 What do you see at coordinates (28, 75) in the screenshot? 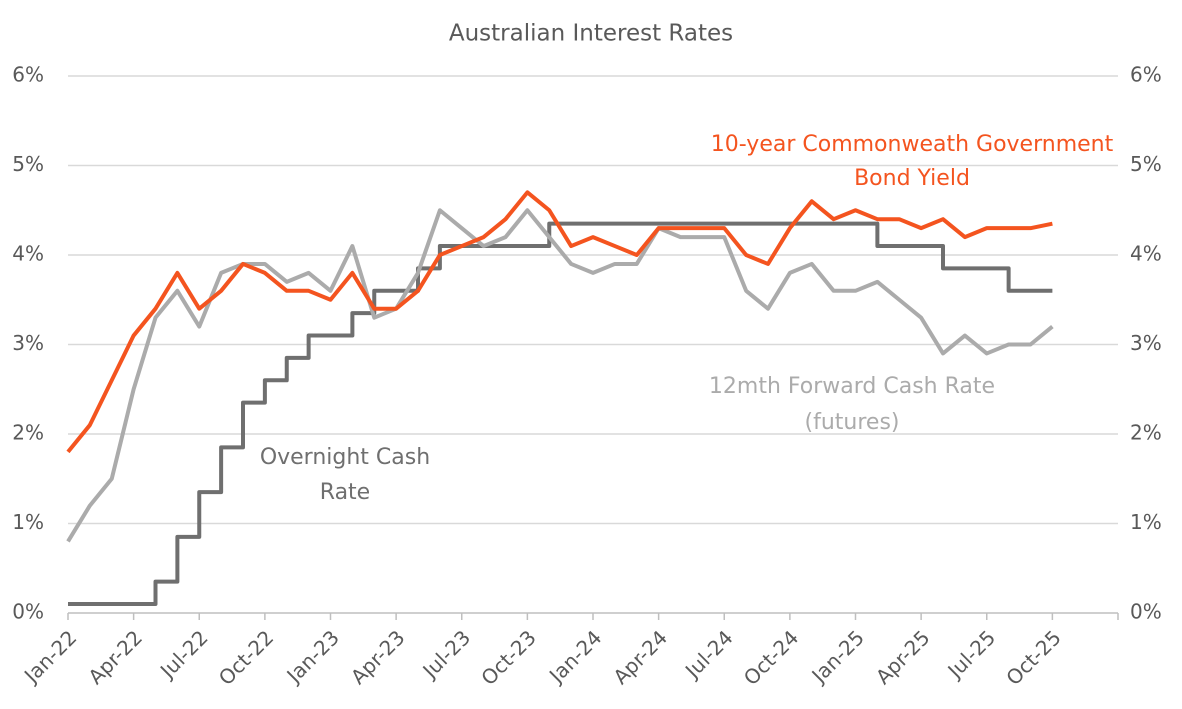
I see `y-tick-label: 6%` at bounding box center [28, 75].